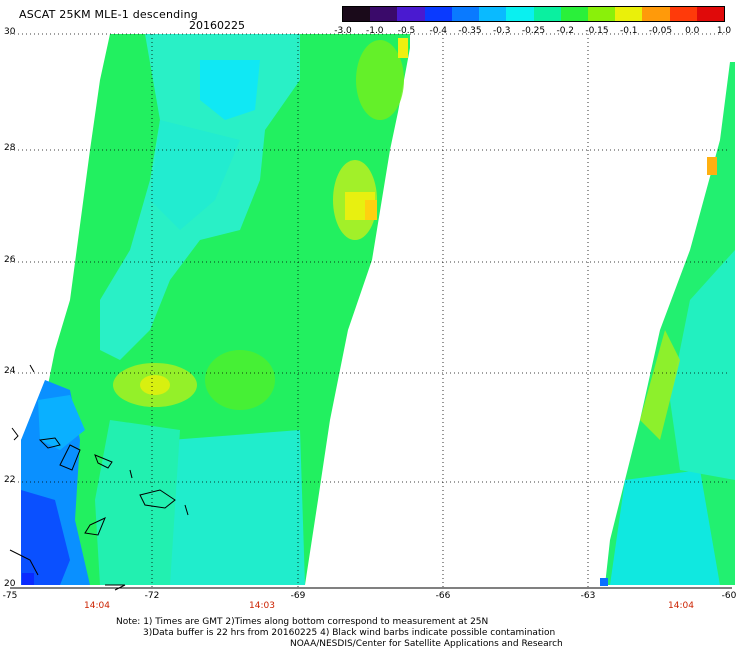  What do you see at coordinates (470, 31) in the screenshot?
I see `colorbar-label: -0.35` at bounding box center [470, 31].